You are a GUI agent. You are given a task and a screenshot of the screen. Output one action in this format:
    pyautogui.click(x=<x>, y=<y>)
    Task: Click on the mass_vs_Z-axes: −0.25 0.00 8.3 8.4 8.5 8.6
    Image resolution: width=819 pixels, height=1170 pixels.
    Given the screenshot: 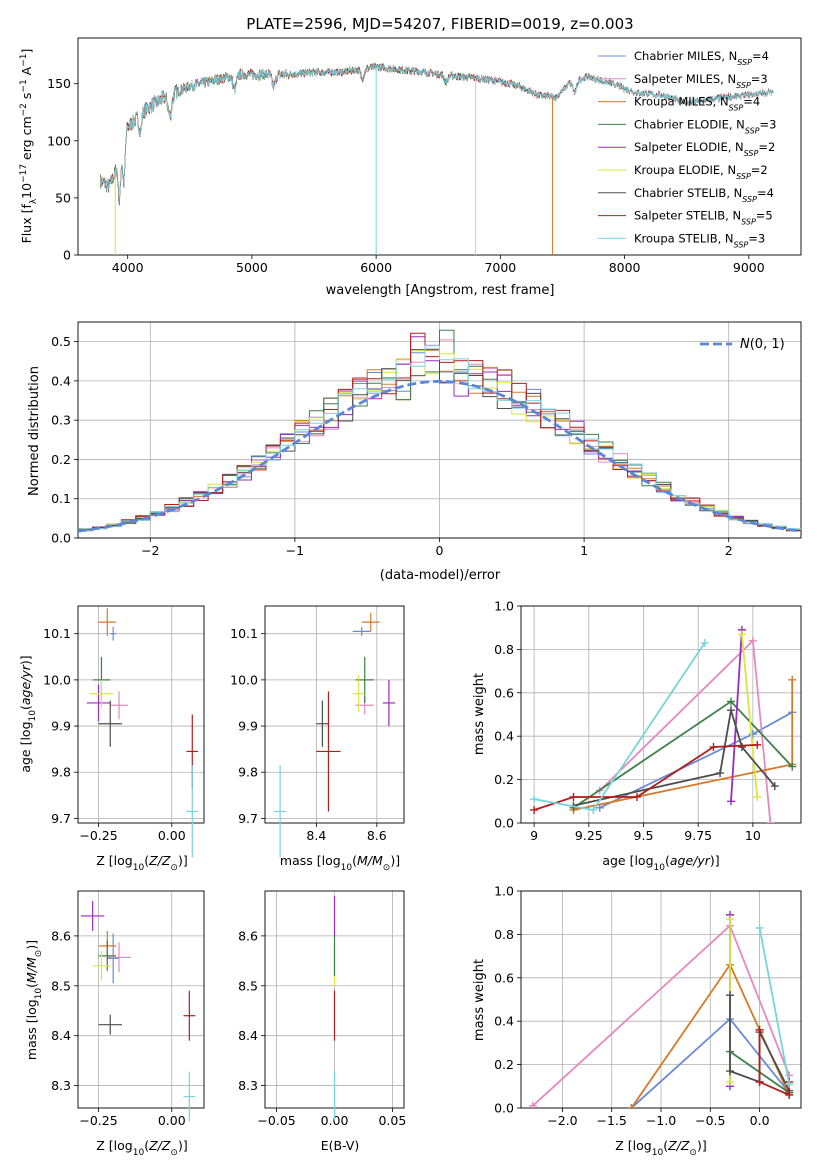 What is the action you would take?
    pyautogui.click(x=128, y=1009)
    